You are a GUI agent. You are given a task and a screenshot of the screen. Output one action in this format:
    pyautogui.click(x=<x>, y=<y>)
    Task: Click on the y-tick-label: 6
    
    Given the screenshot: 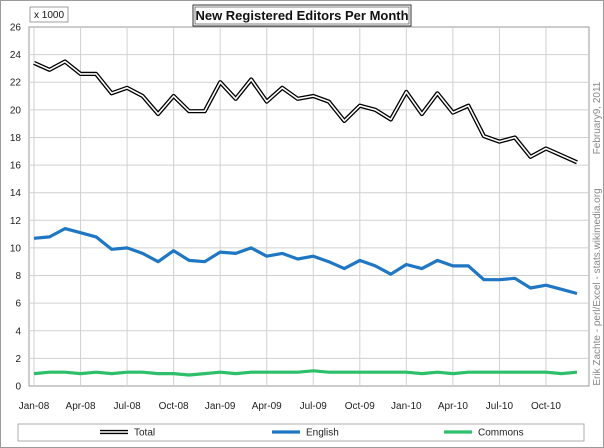 What is the action you would take?
    pyautogui.click(x=18, y=304)
    